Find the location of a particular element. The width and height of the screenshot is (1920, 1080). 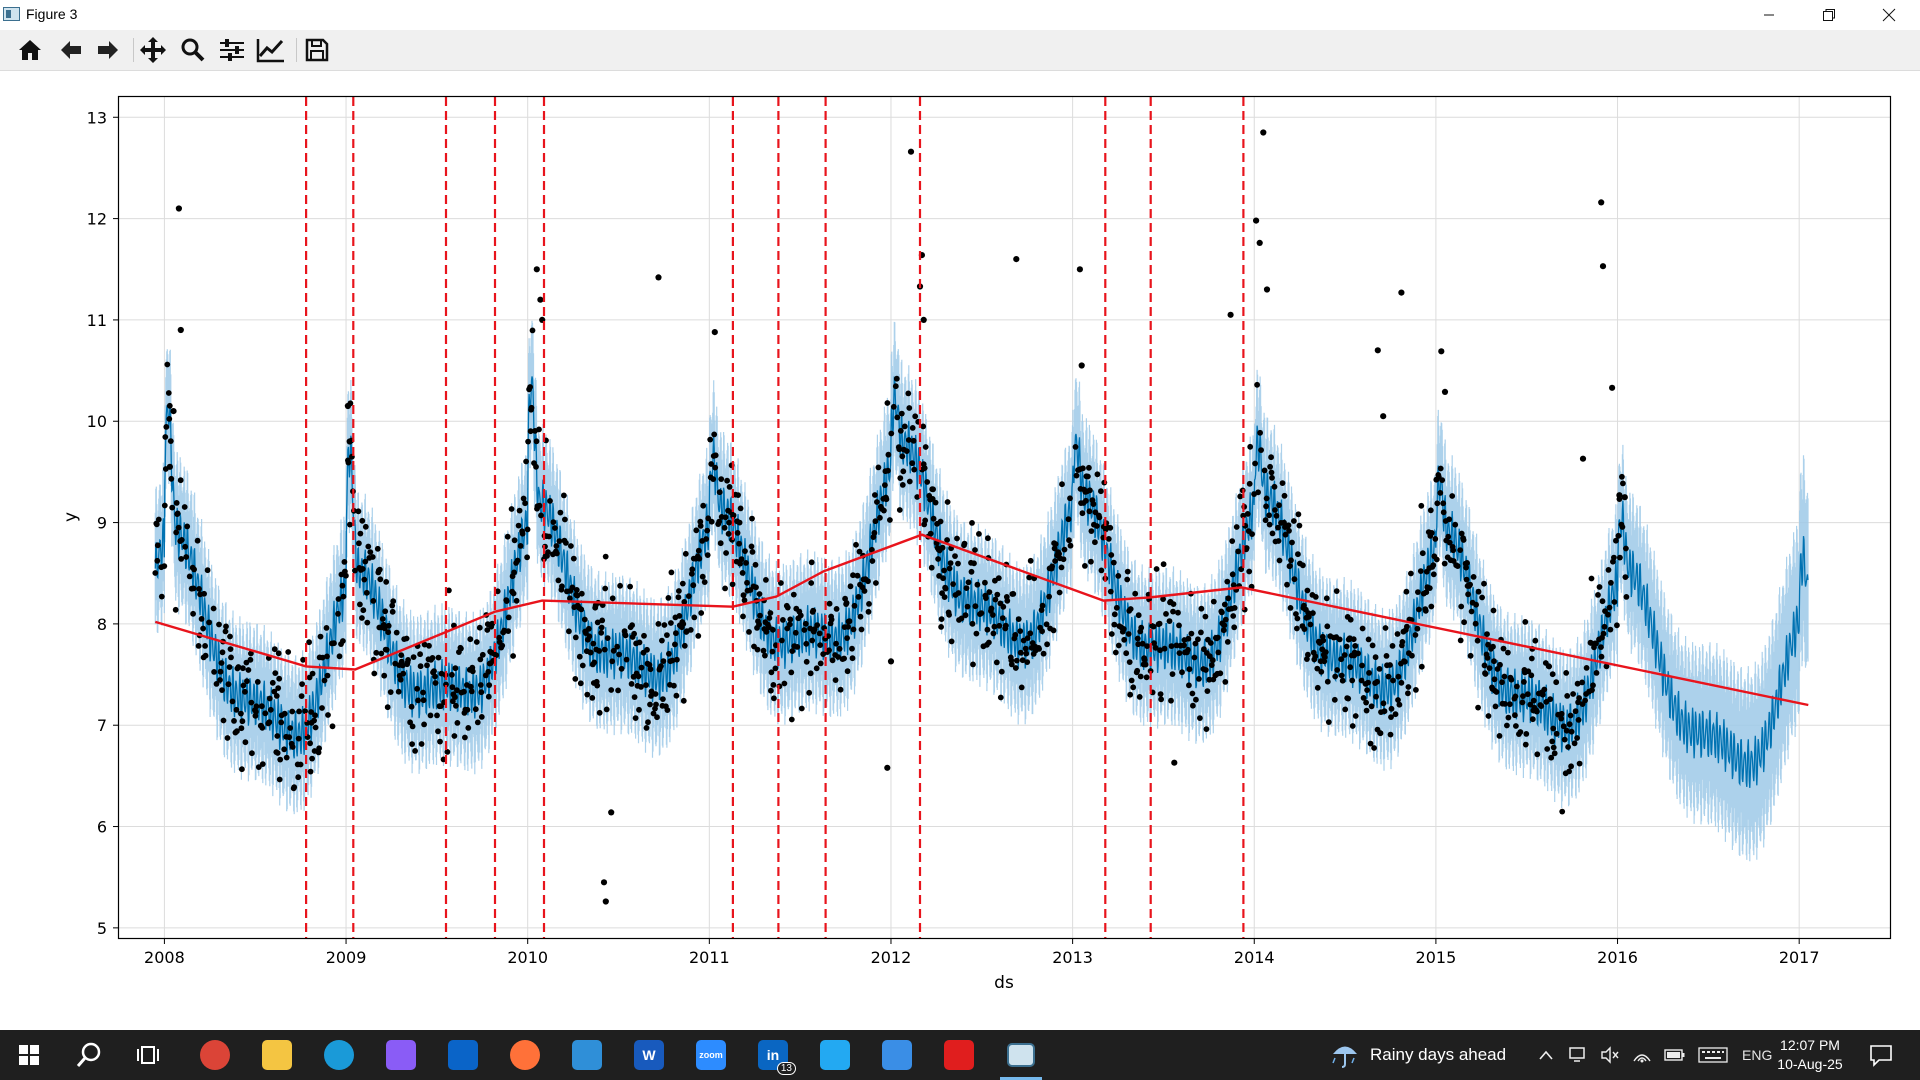

taskbar-edge-button is located at coordinates (339, 1055).